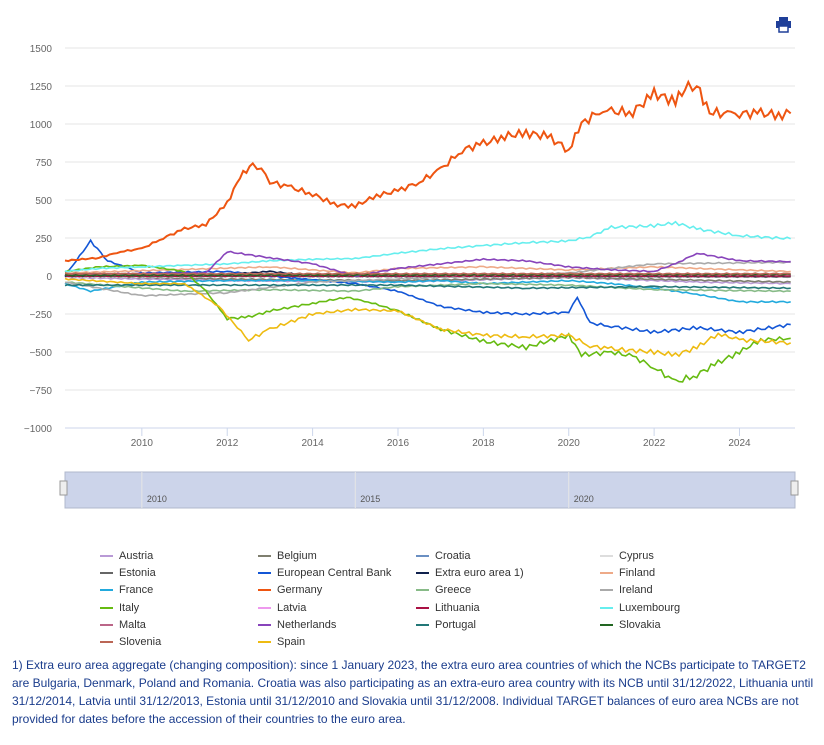  I want to click on legend-label: Malta, so click(132, 624).